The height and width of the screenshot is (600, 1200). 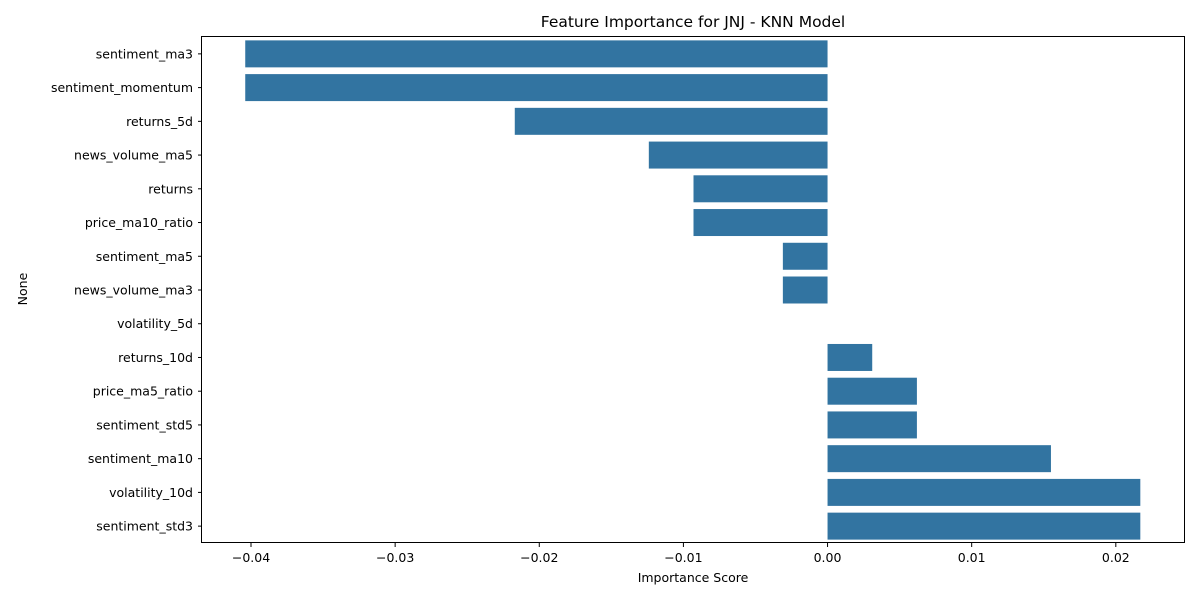 What do you see at coordinates (122, 87) in the screenshot?
I see `y-tick-label: sentiment_momentum` at bounding box center [122, 87].